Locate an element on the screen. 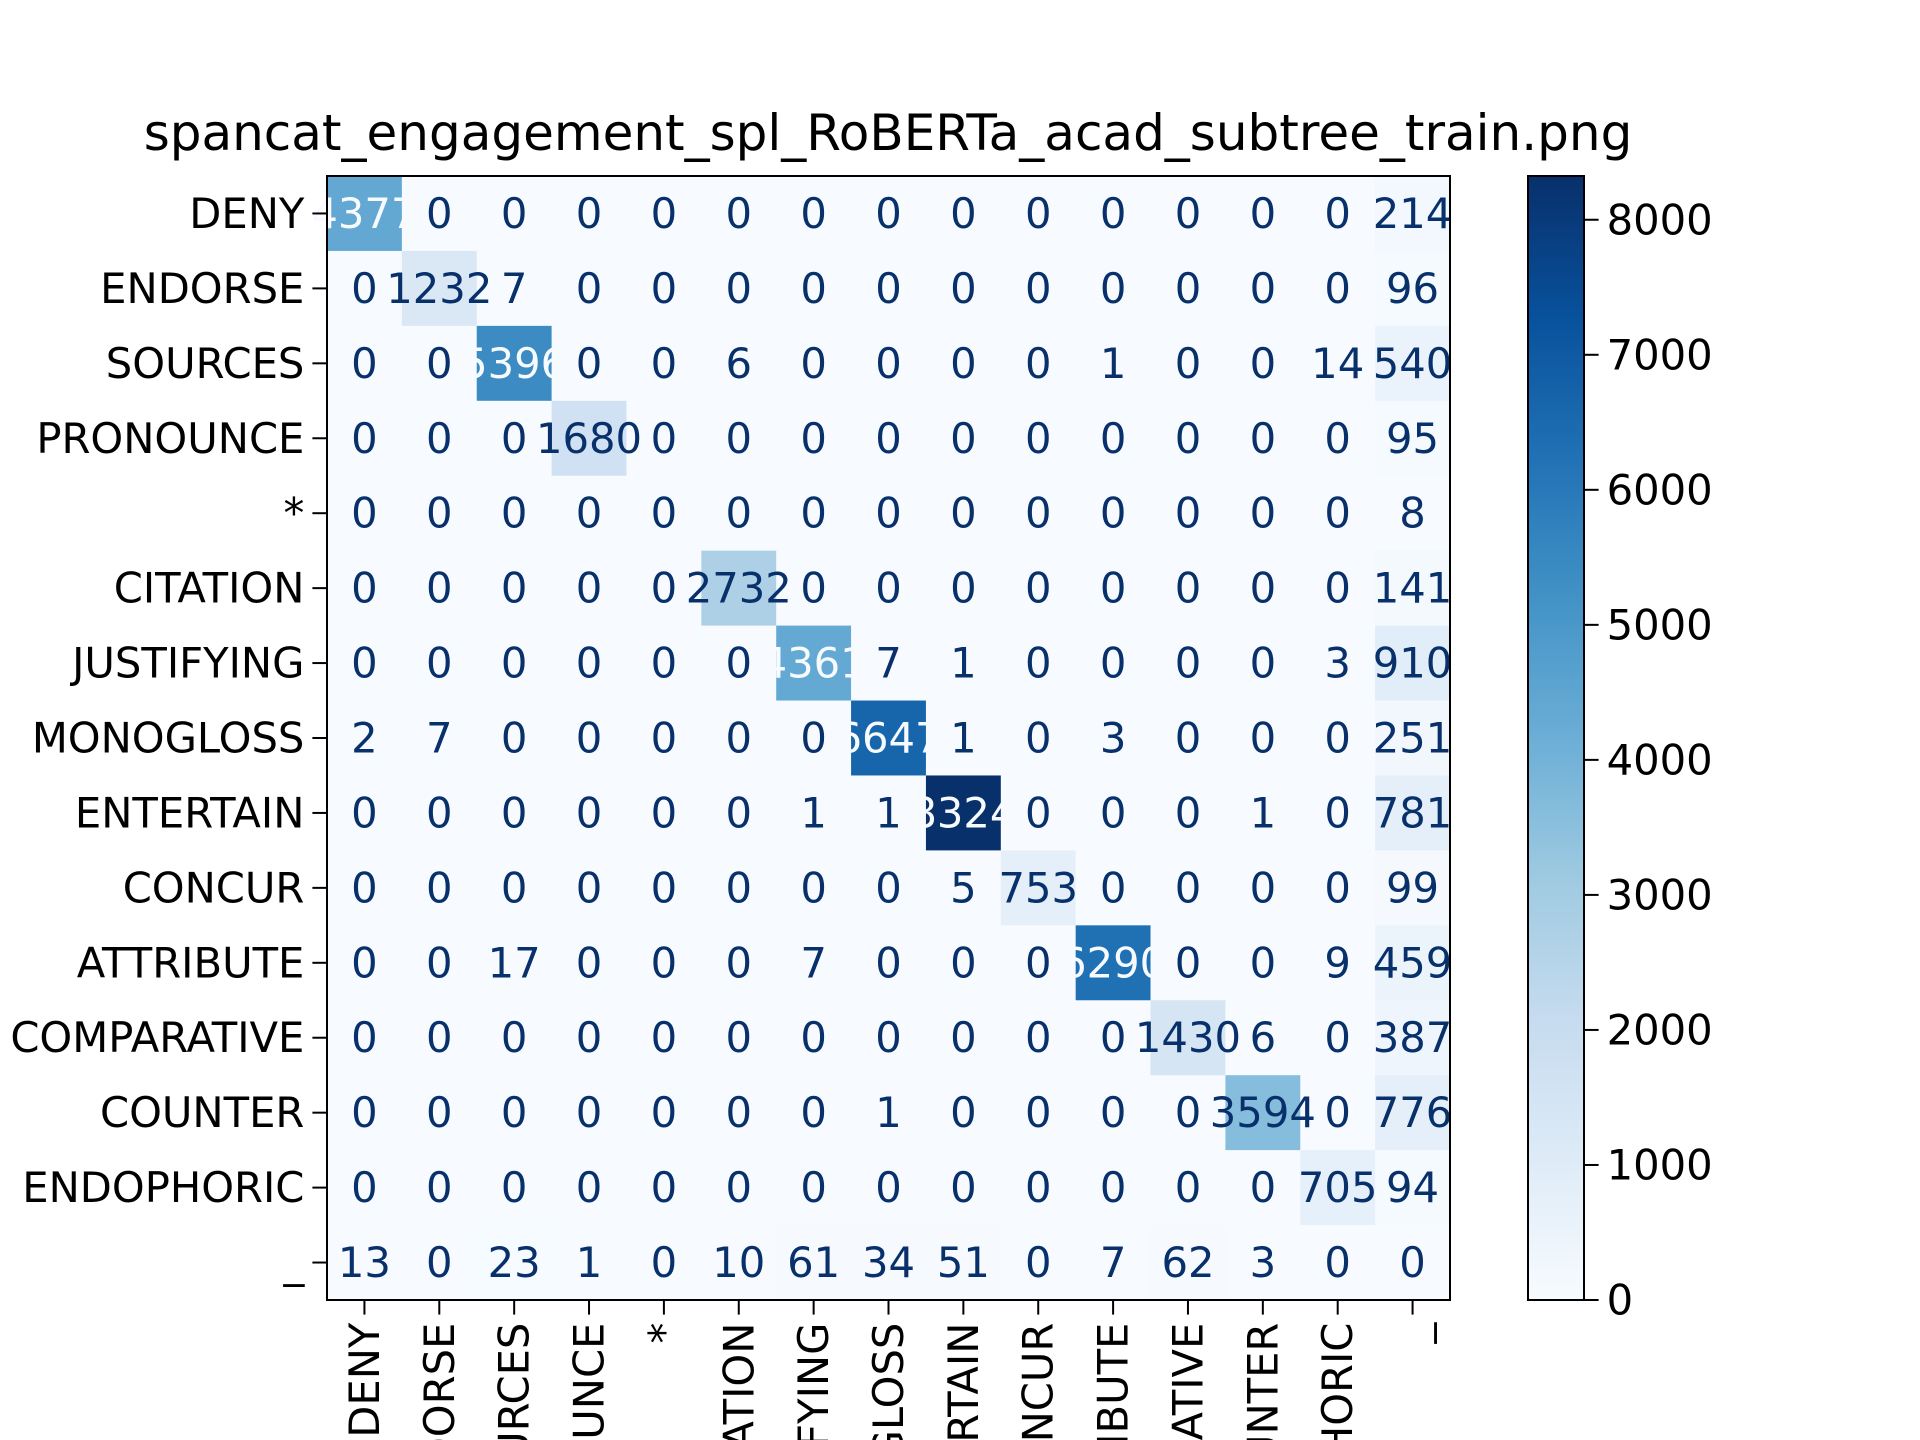 The width and height of the screenshot is (1920, 1440). y-tick-label: DENY is located at coordinates (247, 213).